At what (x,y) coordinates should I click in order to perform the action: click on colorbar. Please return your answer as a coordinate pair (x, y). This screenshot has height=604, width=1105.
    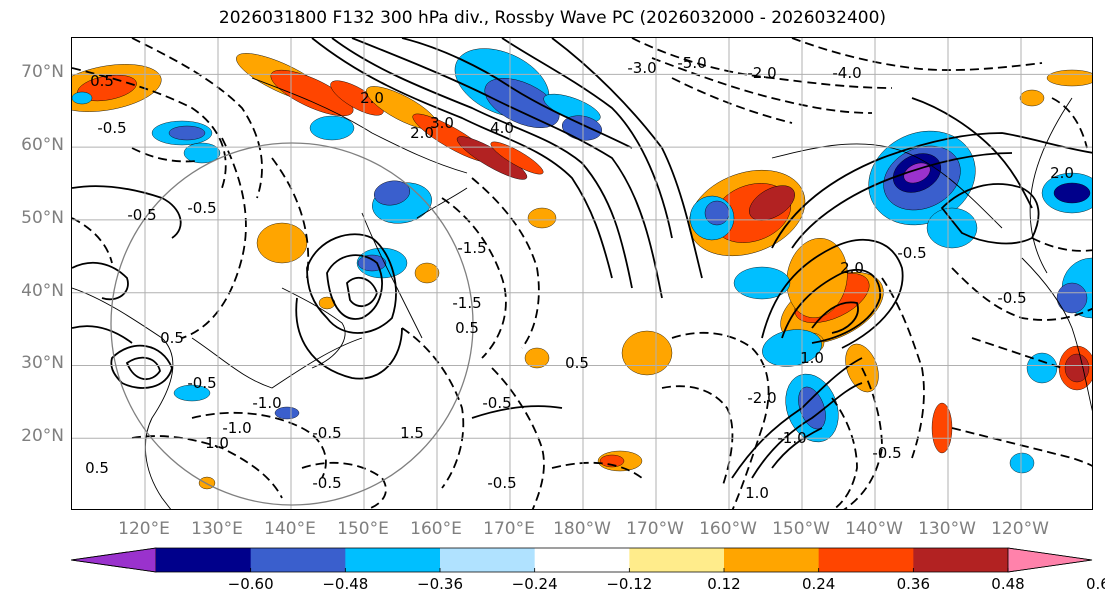
    Looking at the image, I should click on (582, 560).